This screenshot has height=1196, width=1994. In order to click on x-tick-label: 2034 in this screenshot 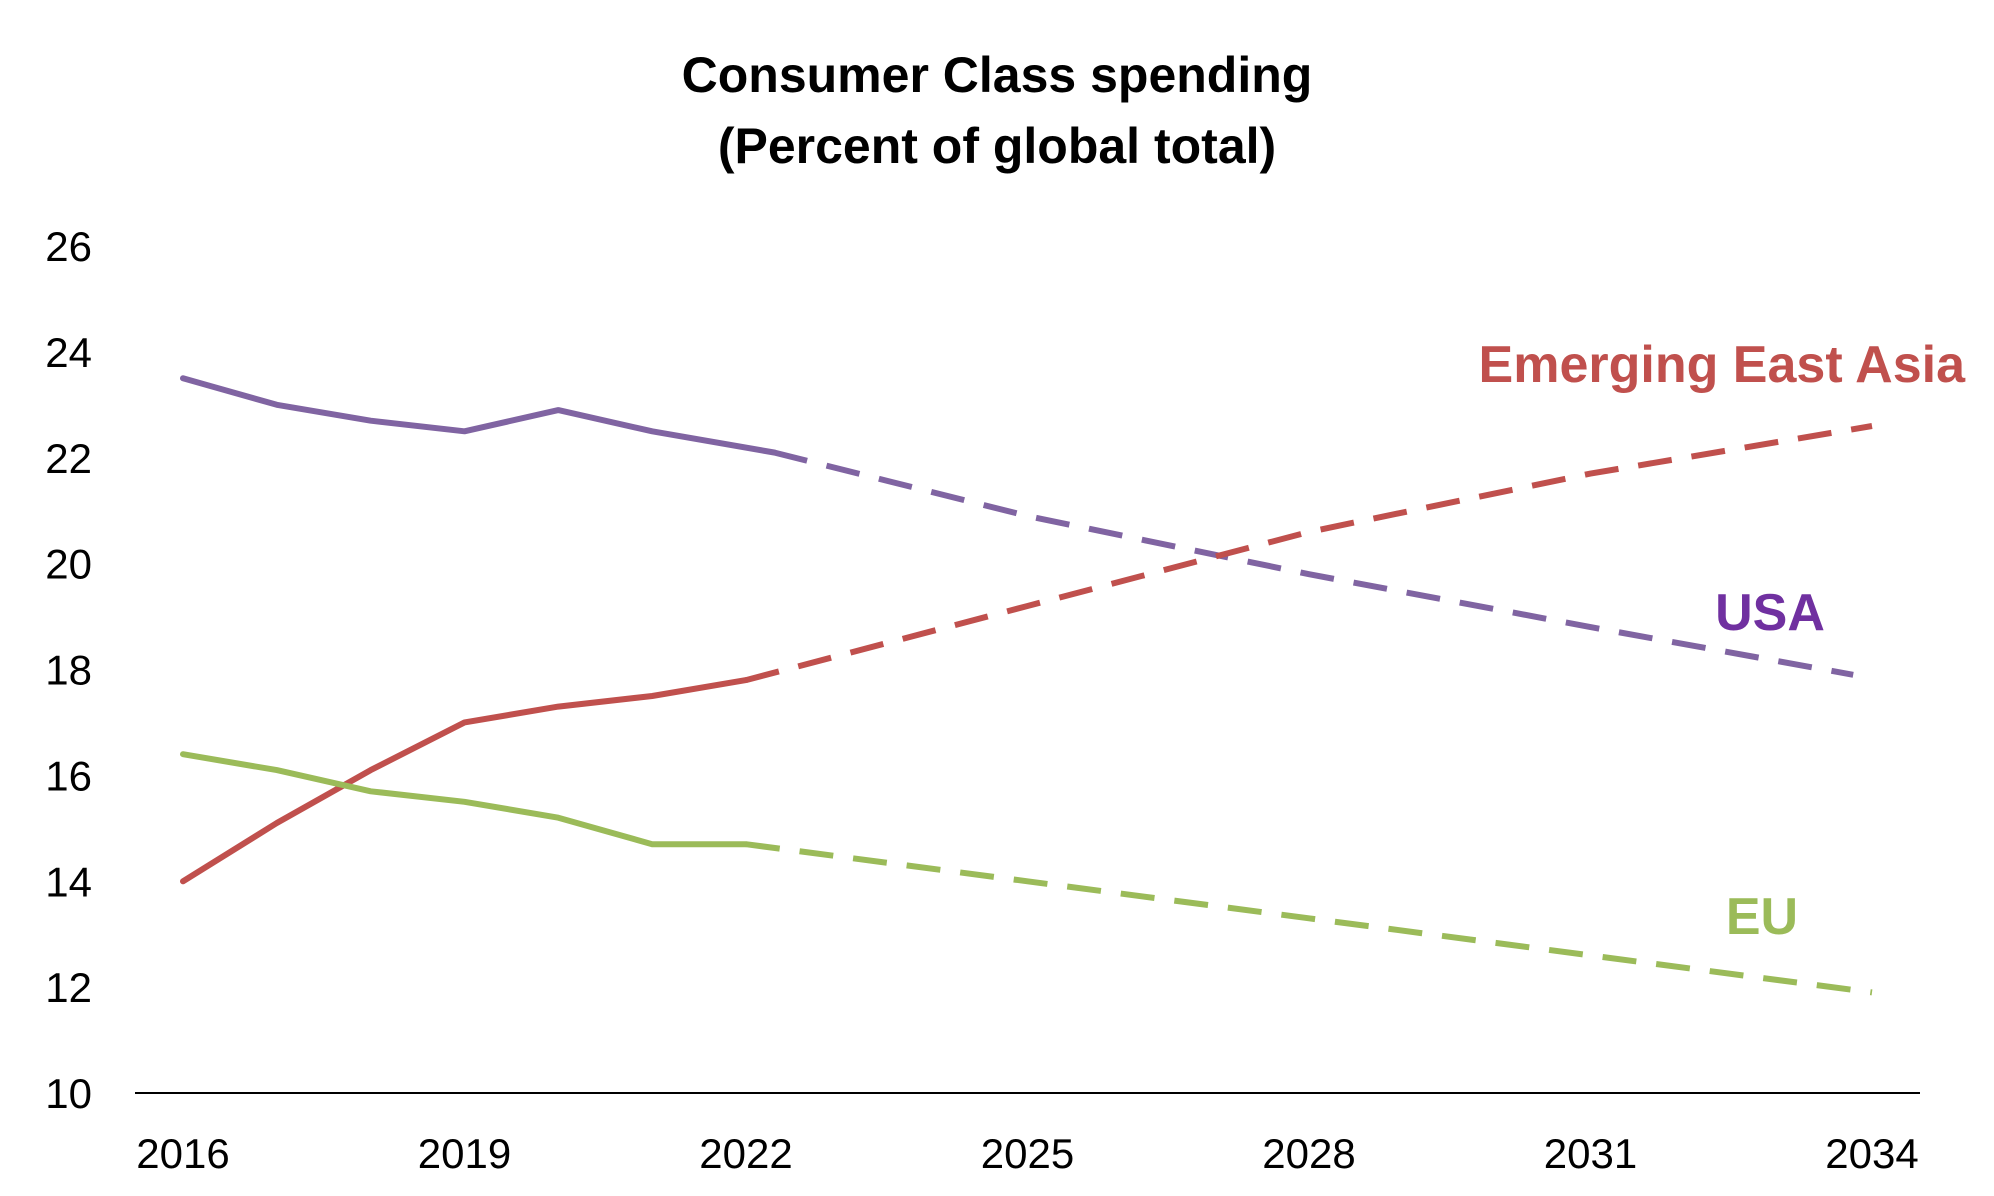, I will do `click(1871, 1153)`.